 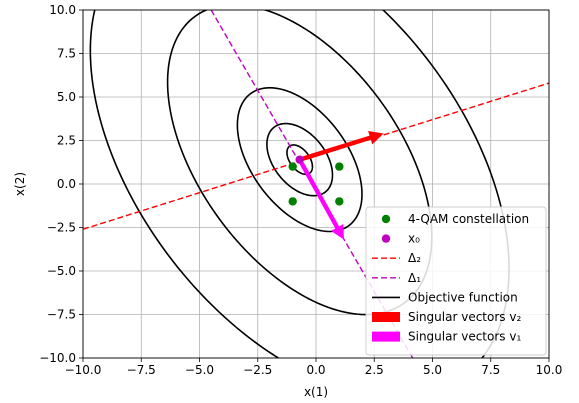 I want to click on y-axis-label: x(2), so click(x=20, y=184).